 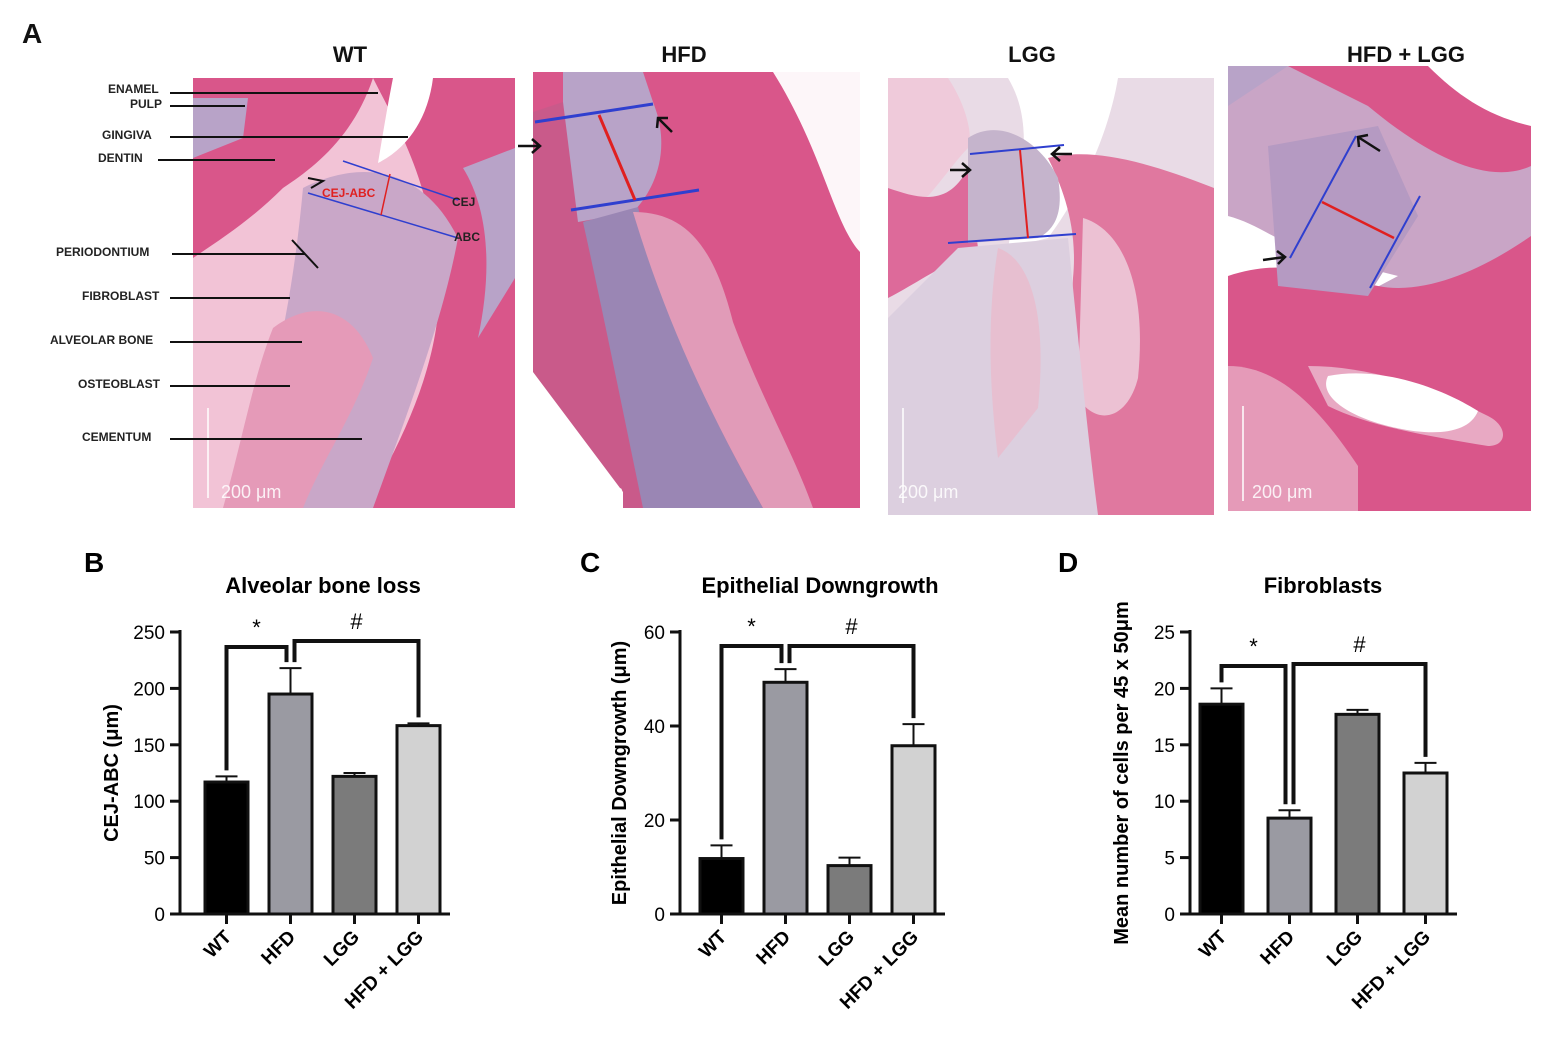 What do you see at coordinates (1213, 944) in the screenshot?
I see `chart-d-category-label: WT` at bounding box center [1213, 944].